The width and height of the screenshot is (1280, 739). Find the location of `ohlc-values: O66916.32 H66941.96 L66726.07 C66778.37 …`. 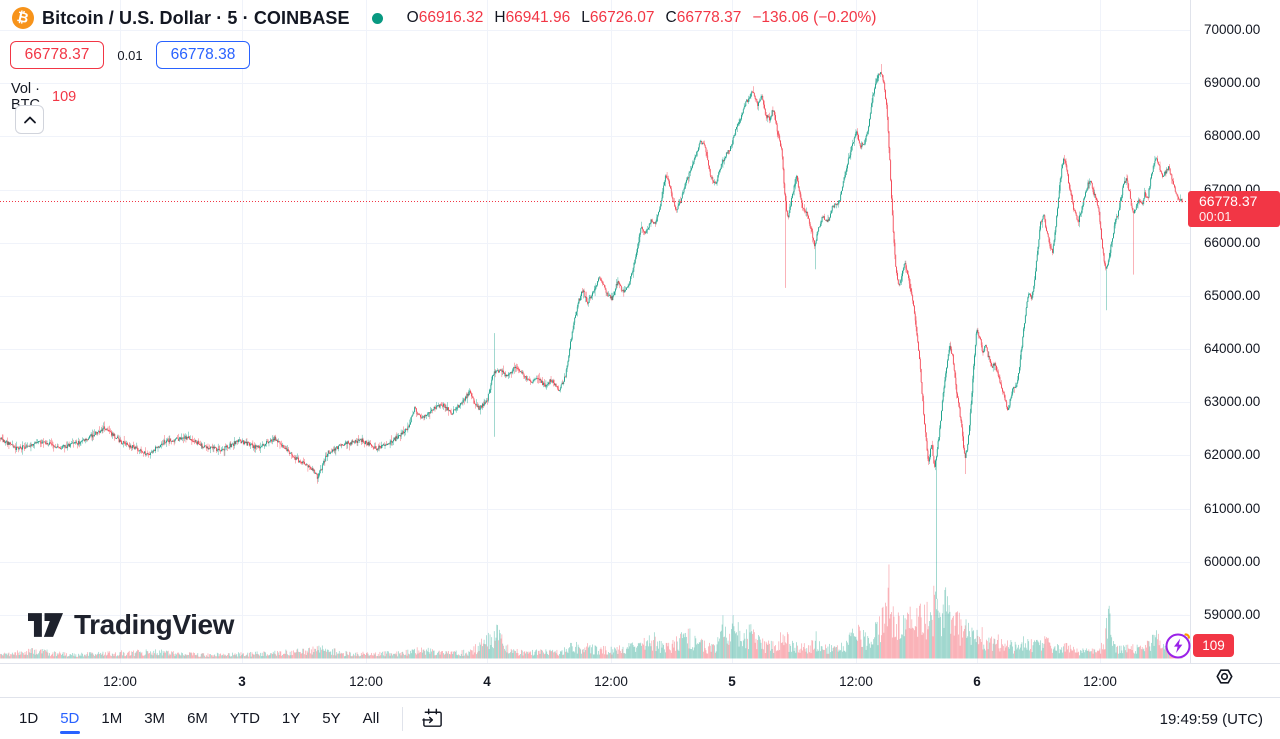

ohlc-values: O66916.32 H66941.96 L66726.07 C66778.37 … is located at coordinates (647, 18).